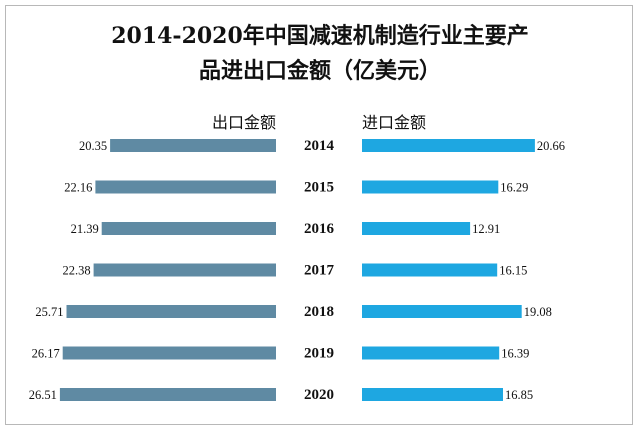  Describe the element at coordinates (319, 395) in the screenshot. I see `year-label-2020: 2020` at that location.